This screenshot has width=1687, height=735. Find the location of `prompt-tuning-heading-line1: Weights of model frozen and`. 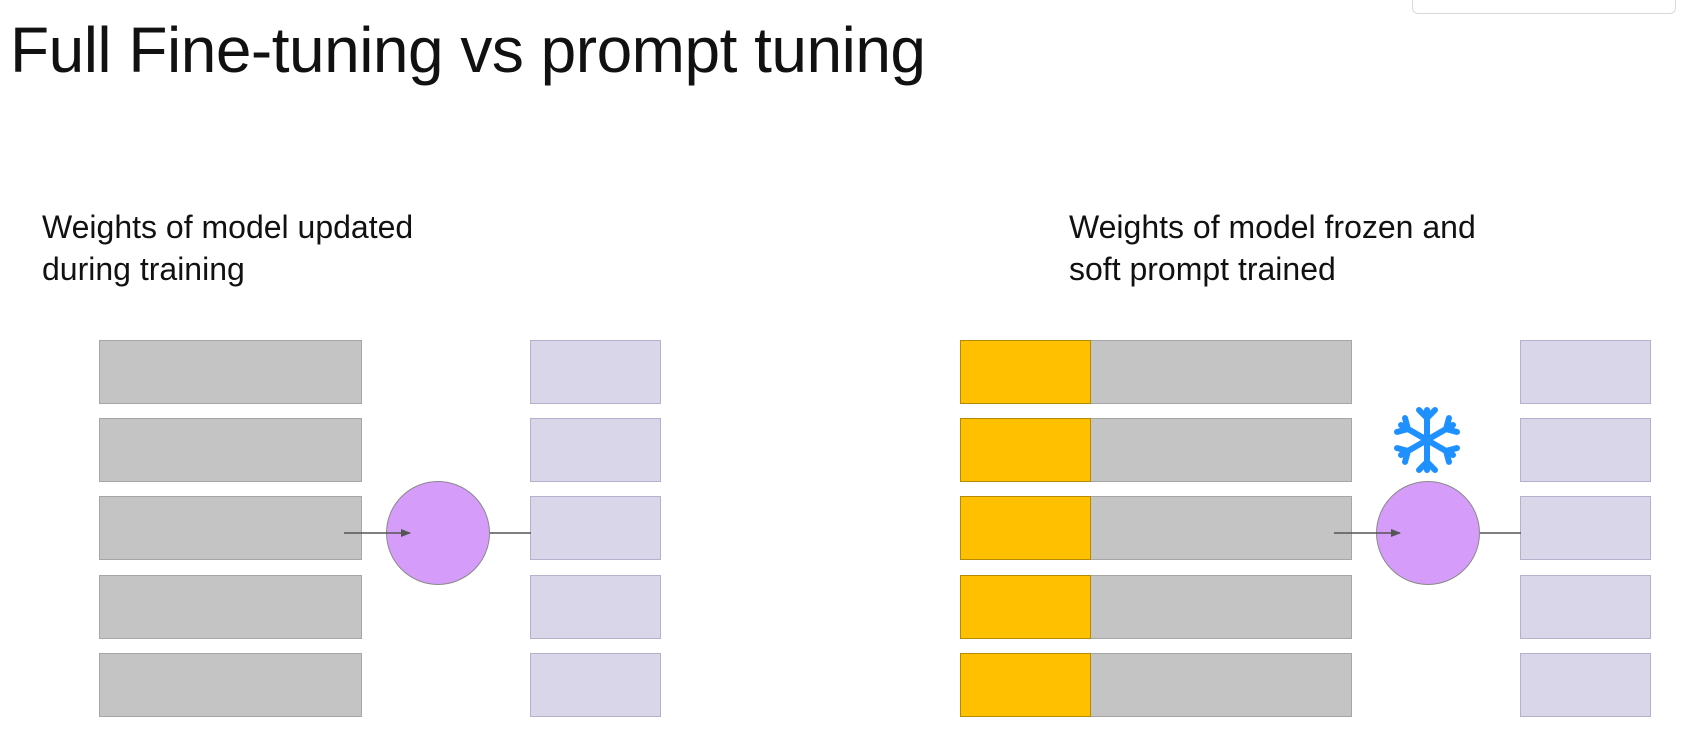

prompt-tuning-heading-line1: Weights of model frozen and is located at coordinates (1272, 227).